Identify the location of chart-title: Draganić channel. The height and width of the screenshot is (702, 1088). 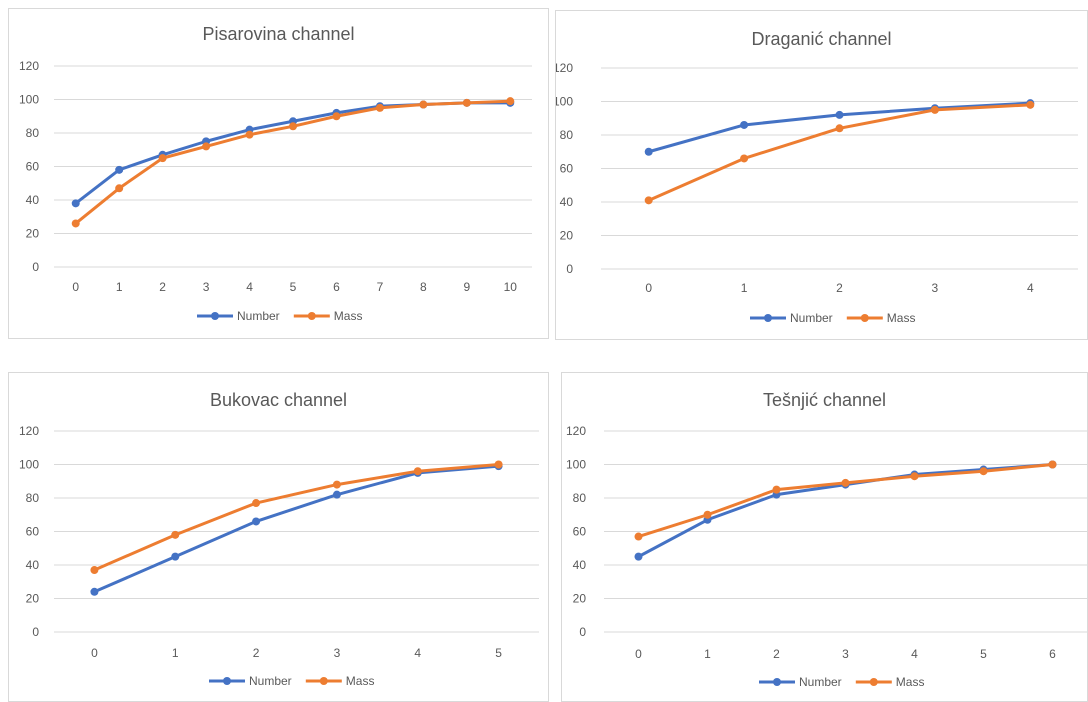
(821, 39).